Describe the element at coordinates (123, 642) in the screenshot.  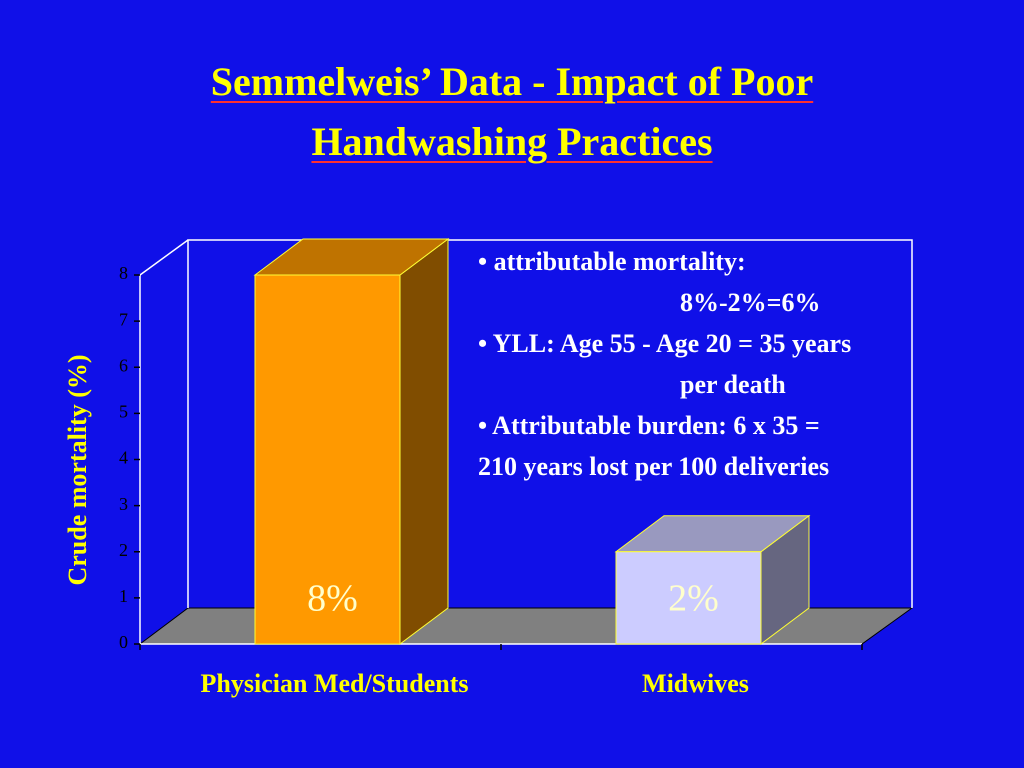
I see `y-tick-label: 0` at that location.